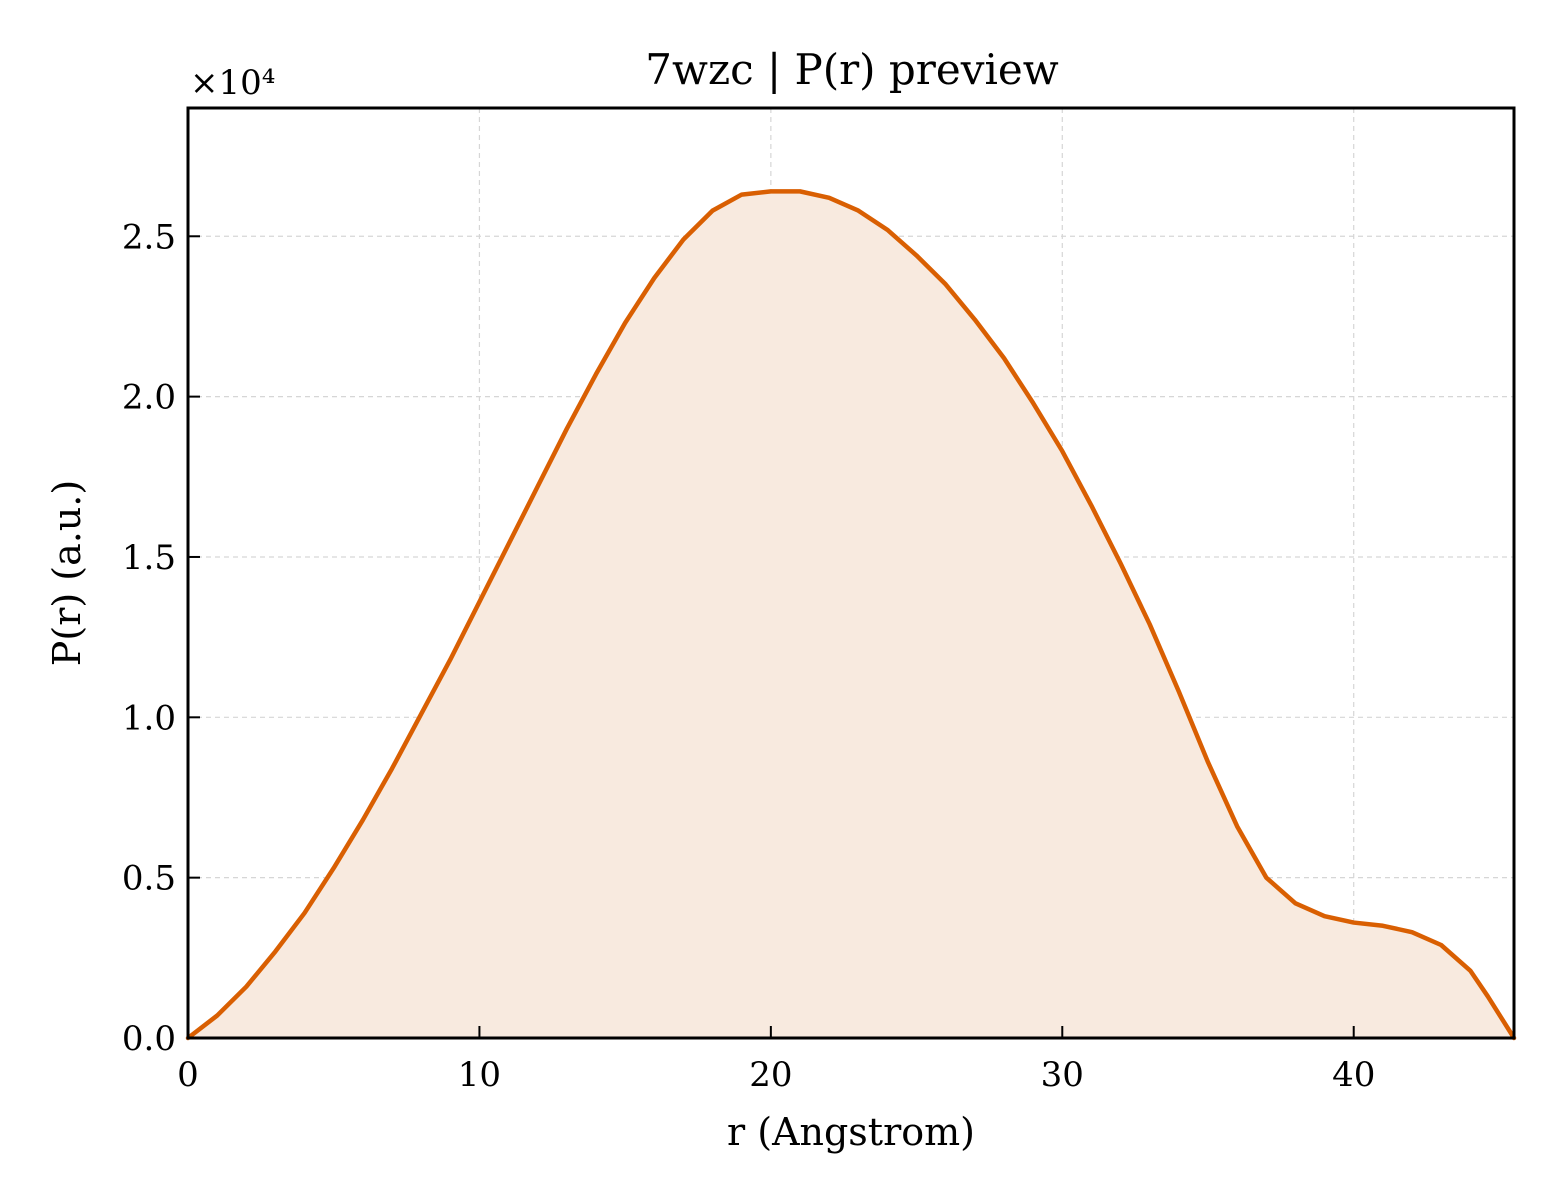 The width and height of the screenshot is (1560, 1200). Describe the element at coordinates (149, 398) in the screenshot. I see `y-tick-label: 2.0` at that location.